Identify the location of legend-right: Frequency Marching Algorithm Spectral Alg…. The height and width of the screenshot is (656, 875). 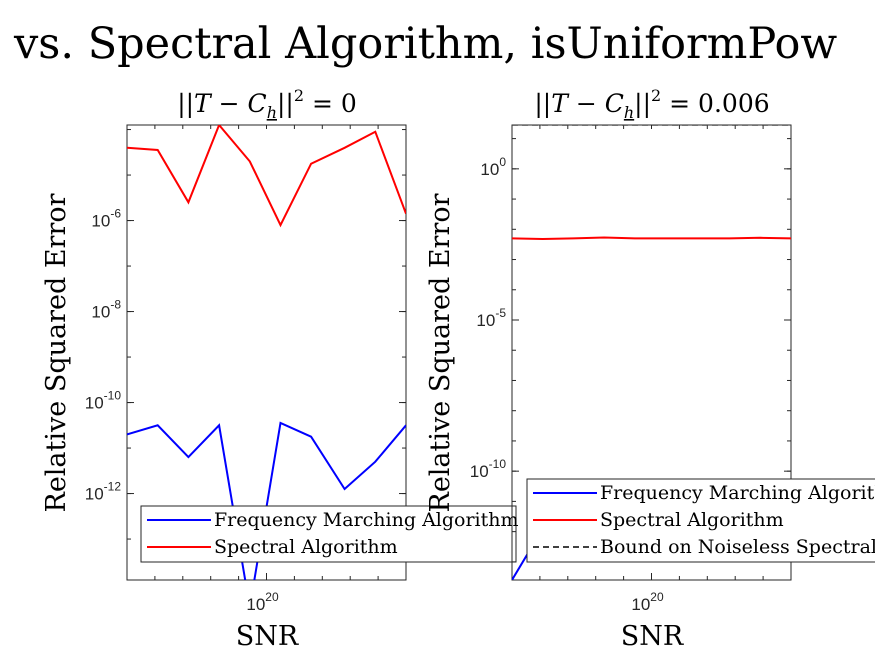
(700, 520).